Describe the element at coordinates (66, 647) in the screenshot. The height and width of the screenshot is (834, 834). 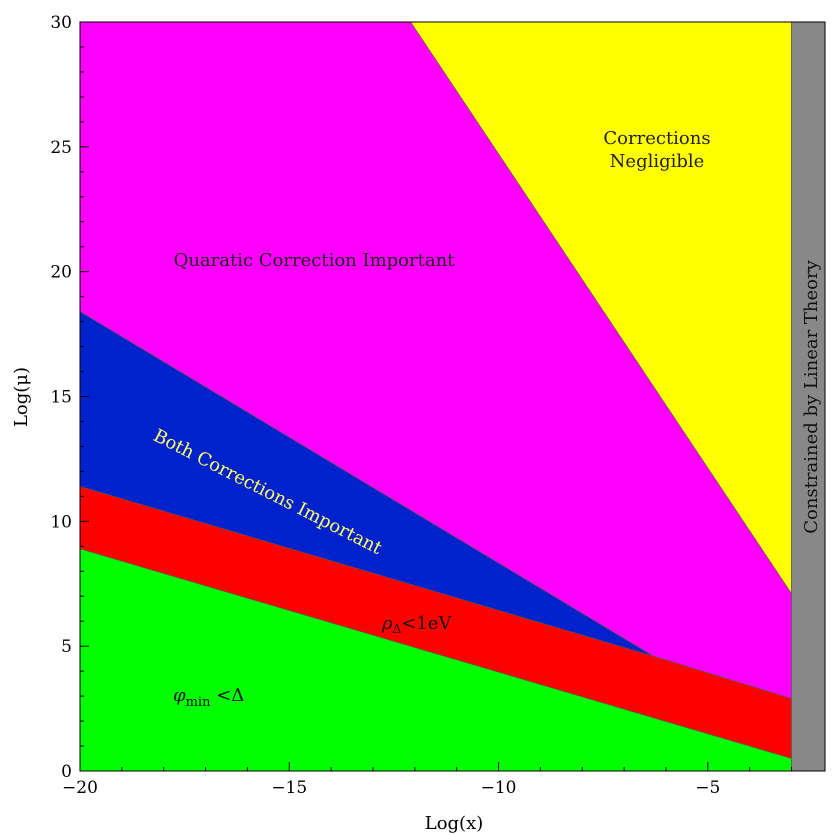
I see `y-tick-label: 5` at that location.